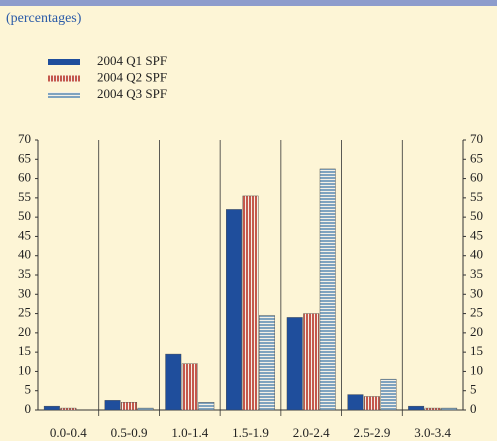 The height and width of the screenshot is (441, 497). Describe the element at coordinates (476, 215) in the screenshot. I see `y2-tick-label: 50` at that location.